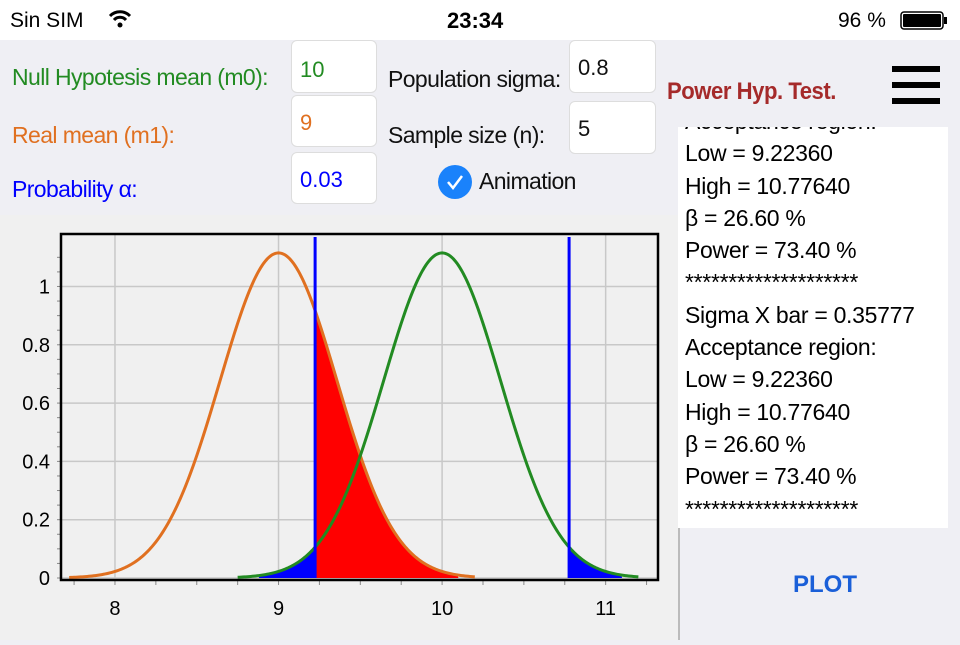 This screenshot has width=960, height=645. I want to click on y-tick-label: 0.4, so click(36, 462).